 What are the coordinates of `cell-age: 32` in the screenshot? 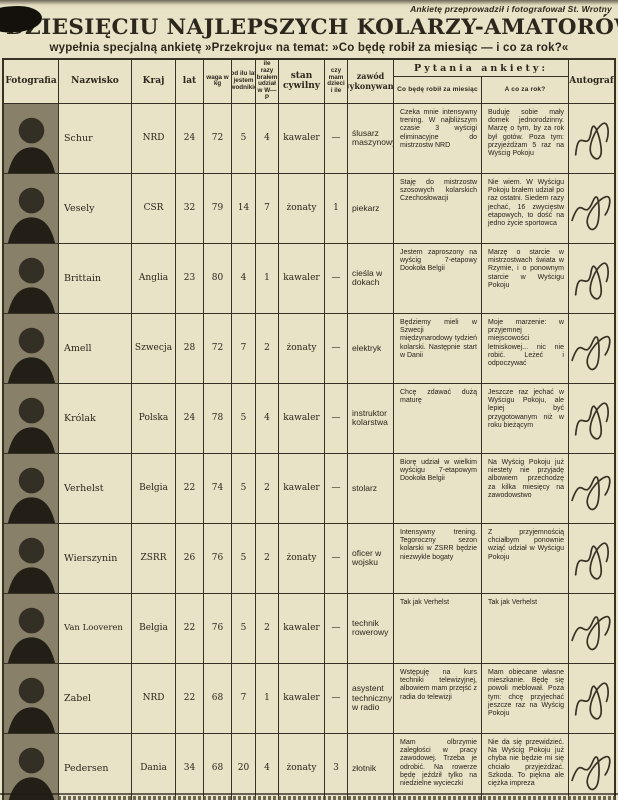 It's located at (190, 208).